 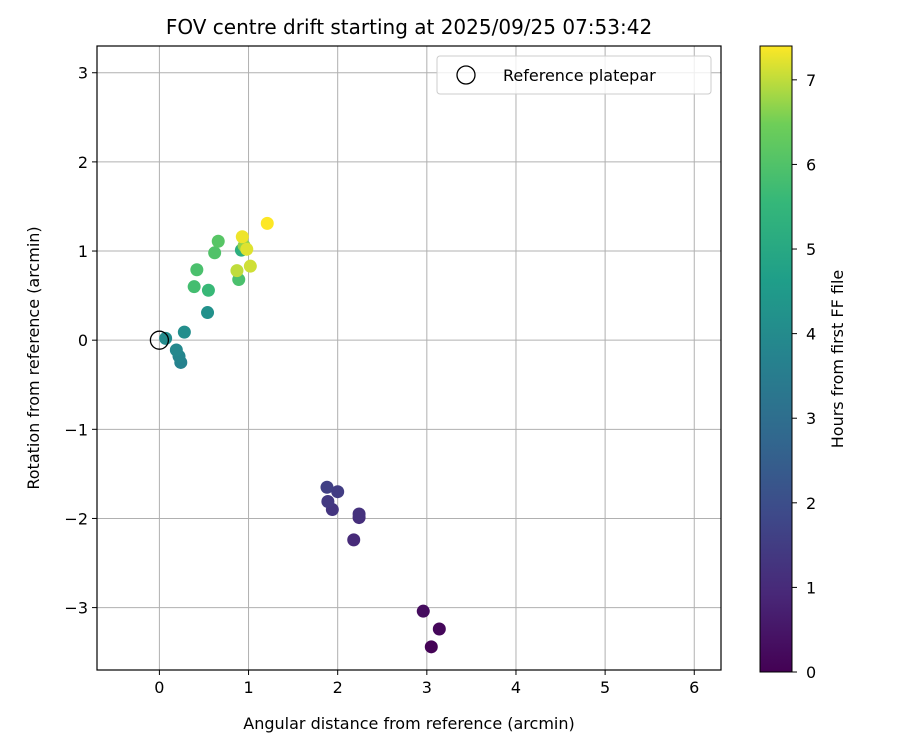 I want to click on colorbar-label: Hours from first FF file, so click(x=837, y=359).